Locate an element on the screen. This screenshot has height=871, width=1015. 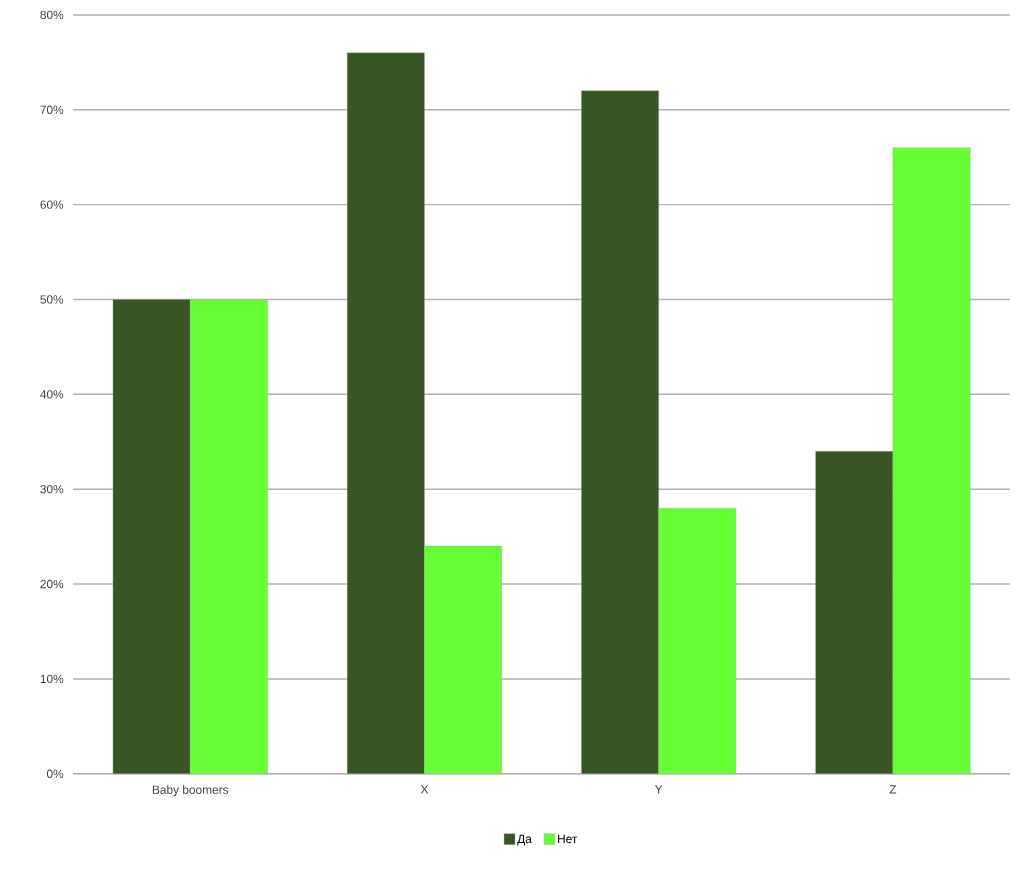
y-tick-label: 40% is located at coordinates (52, 394).